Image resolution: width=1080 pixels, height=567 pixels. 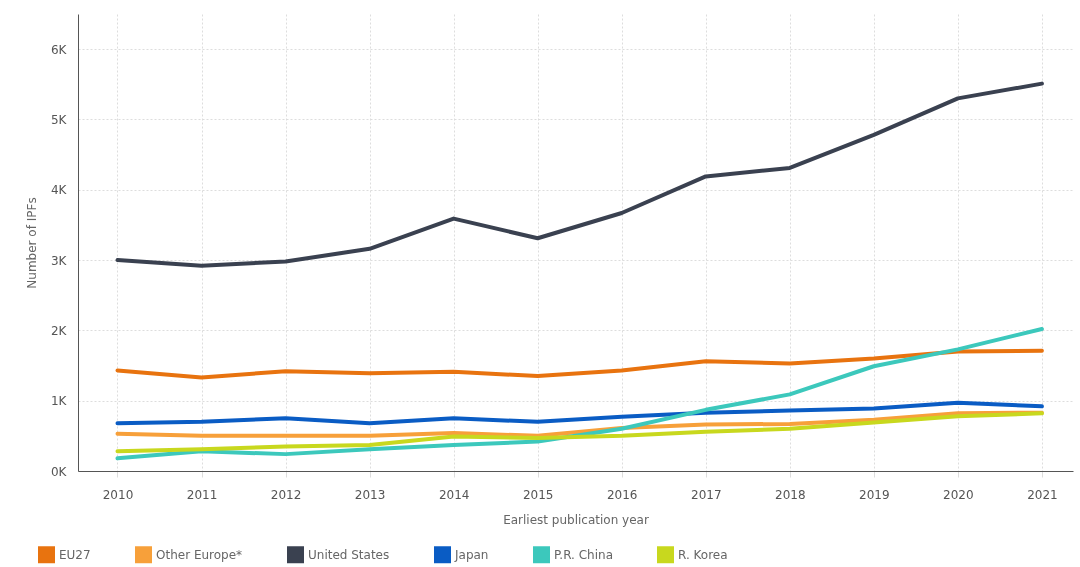 I want to click on x-tick-label: 2015, so click(x=538, y=494).